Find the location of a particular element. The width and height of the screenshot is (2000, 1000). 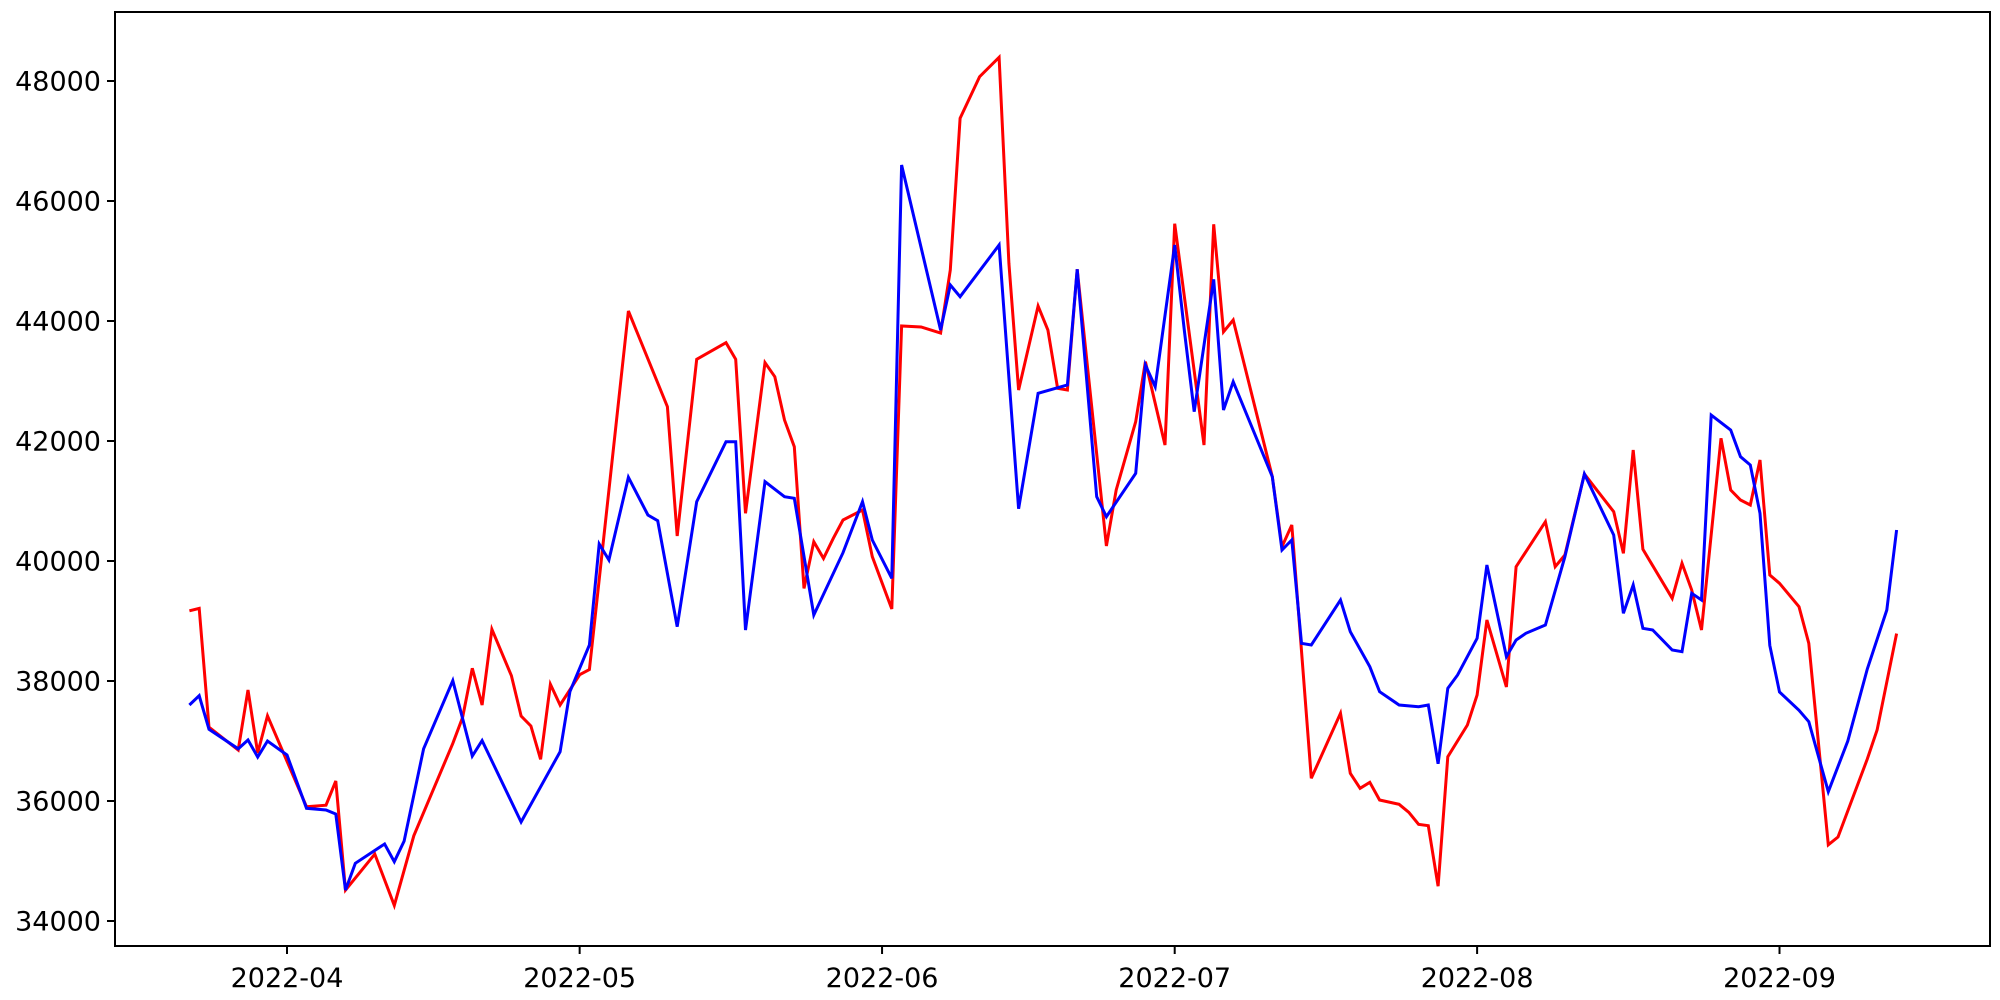

y-tick-label: 36000 is located at coordinates (58, 801).